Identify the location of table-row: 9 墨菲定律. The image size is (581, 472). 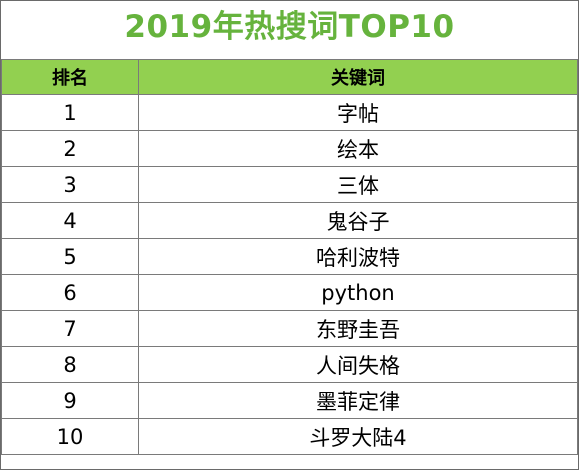
(289, 400).